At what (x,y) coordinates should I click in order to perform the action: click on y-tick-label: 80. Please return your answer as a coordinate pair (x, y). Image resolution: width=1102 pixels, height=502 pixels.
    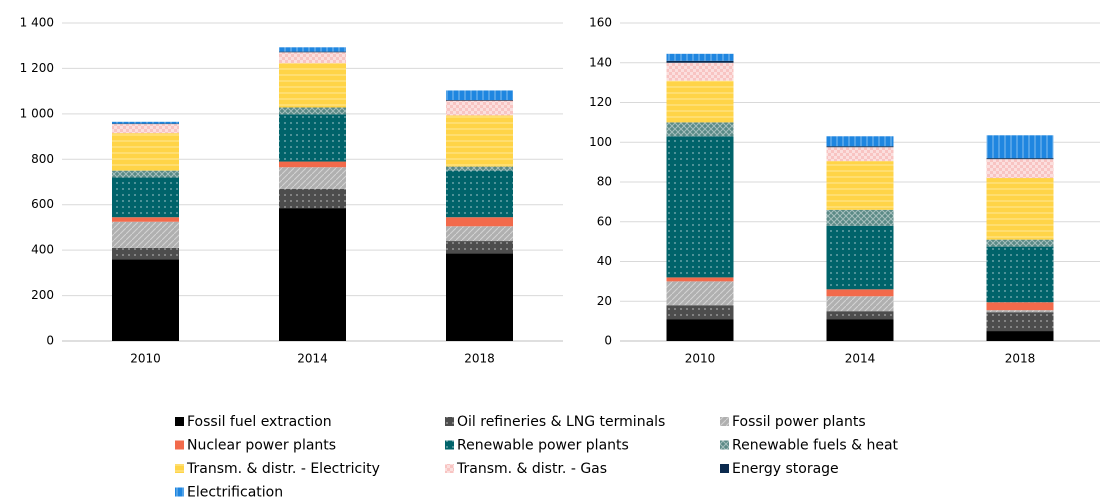
    Looking at the image, I should click on (604, 182).